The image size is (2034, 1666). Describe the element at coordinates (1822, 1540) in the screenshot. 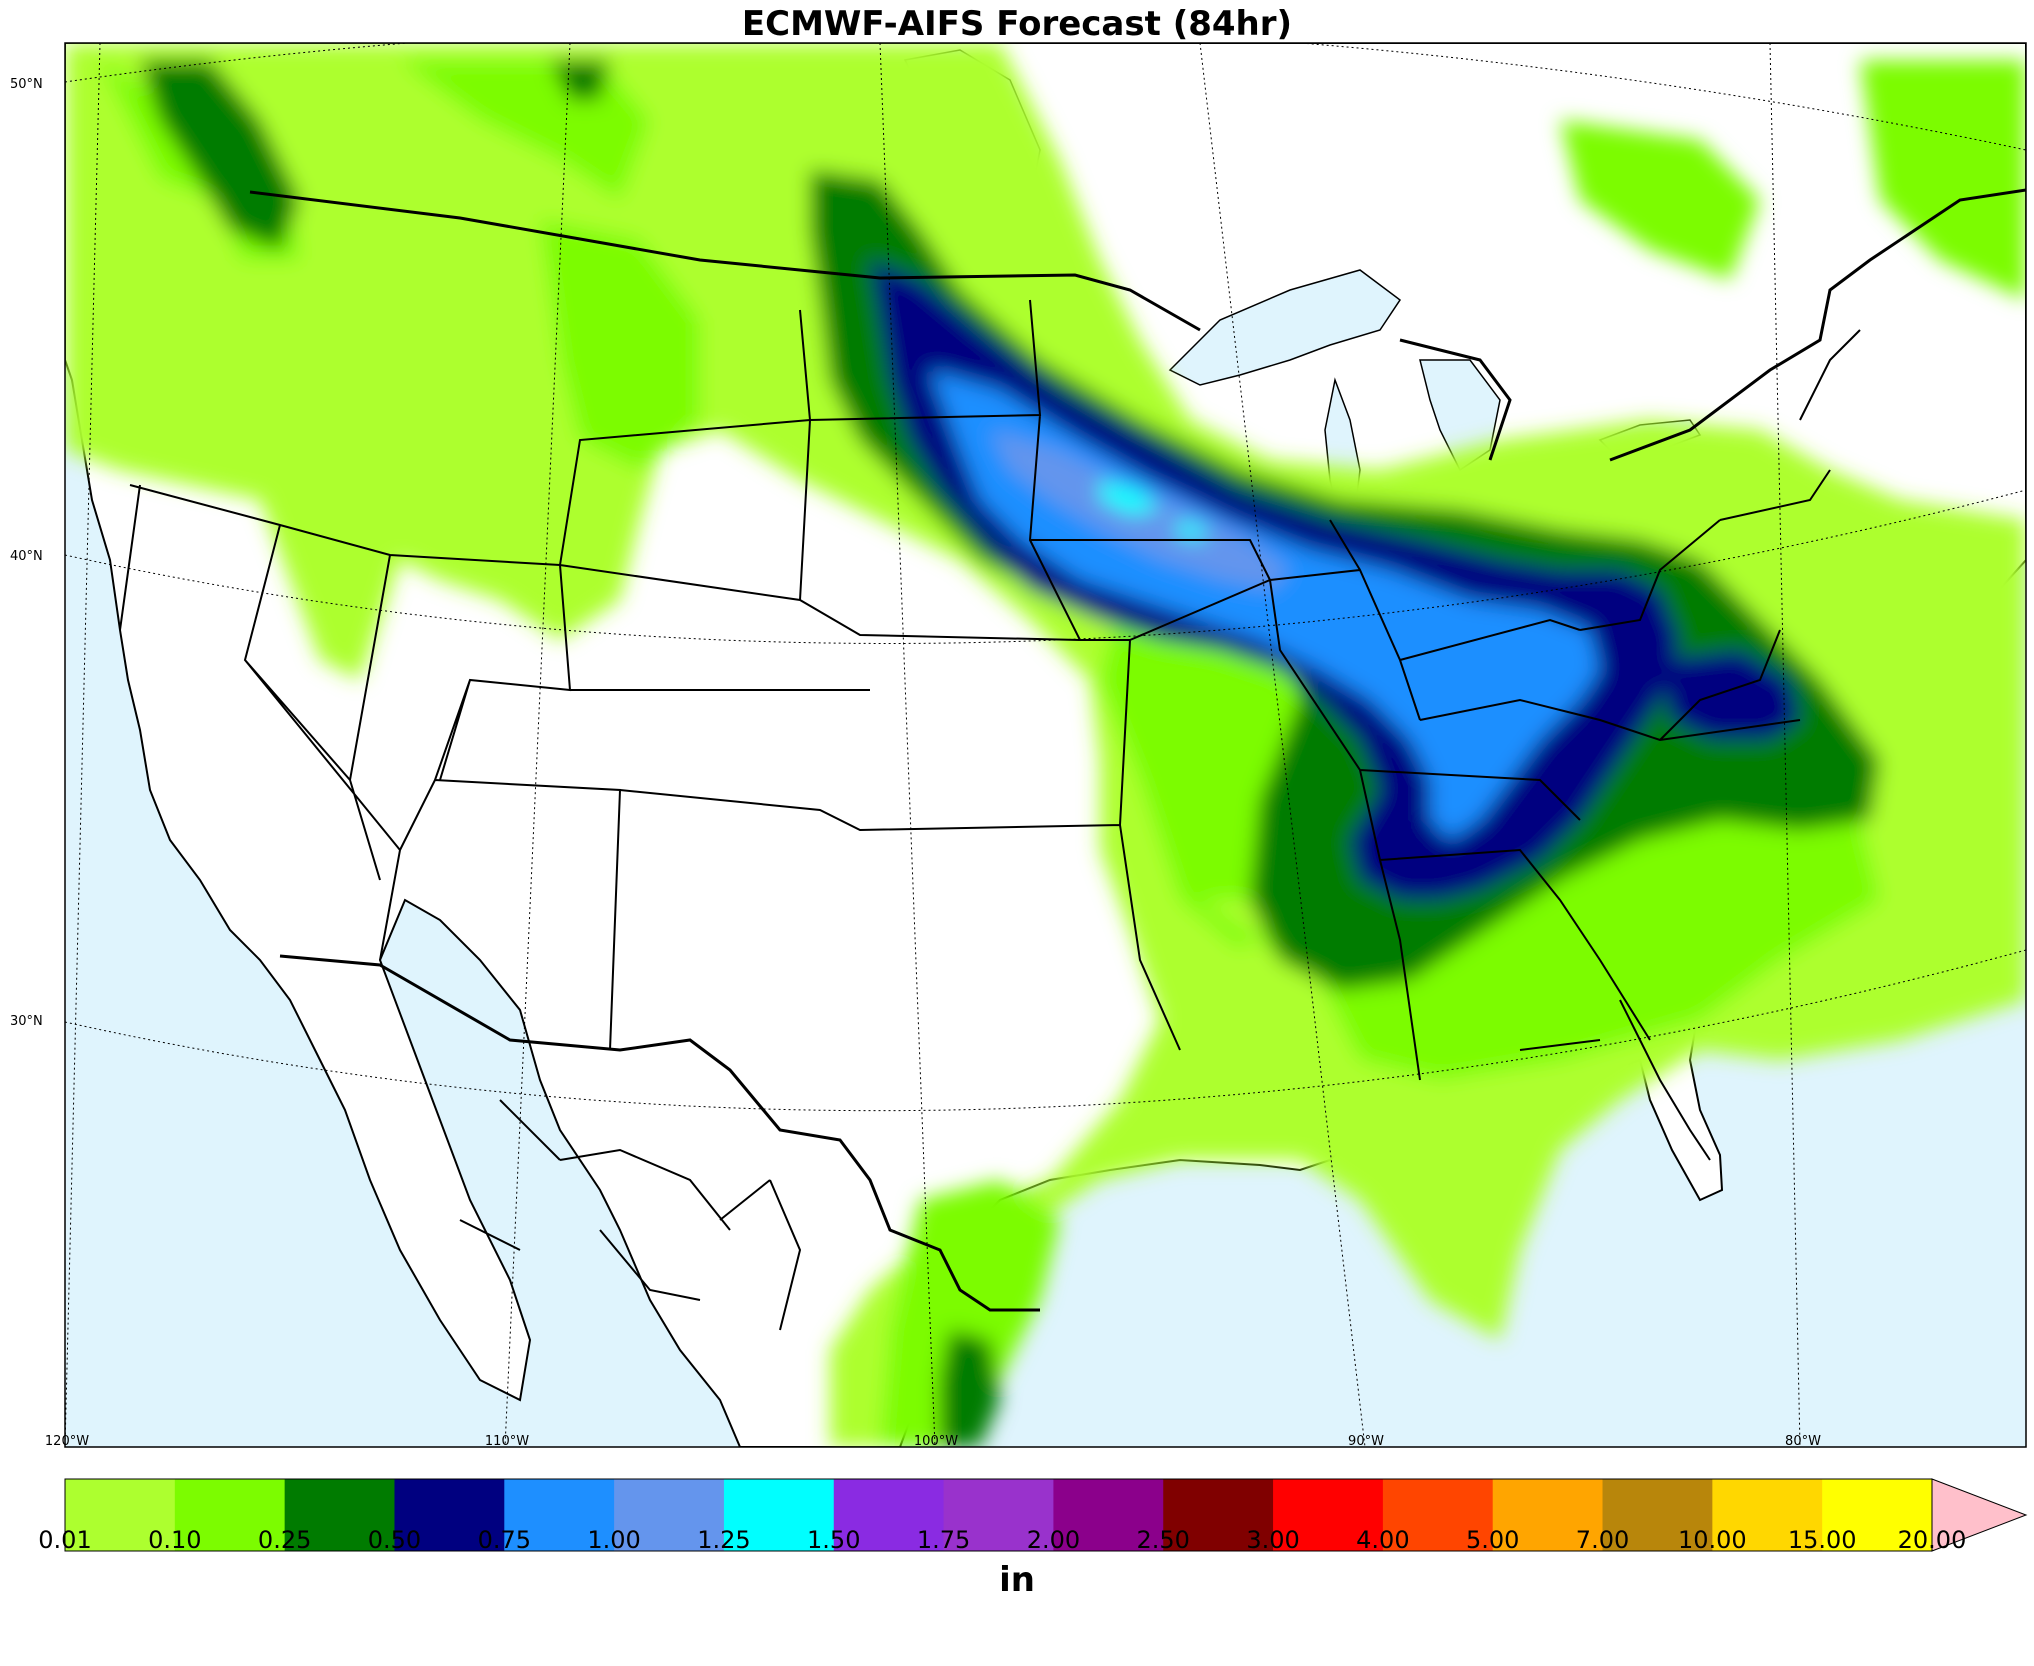

I see `colorbar-tick-label: 15.00` at that location.